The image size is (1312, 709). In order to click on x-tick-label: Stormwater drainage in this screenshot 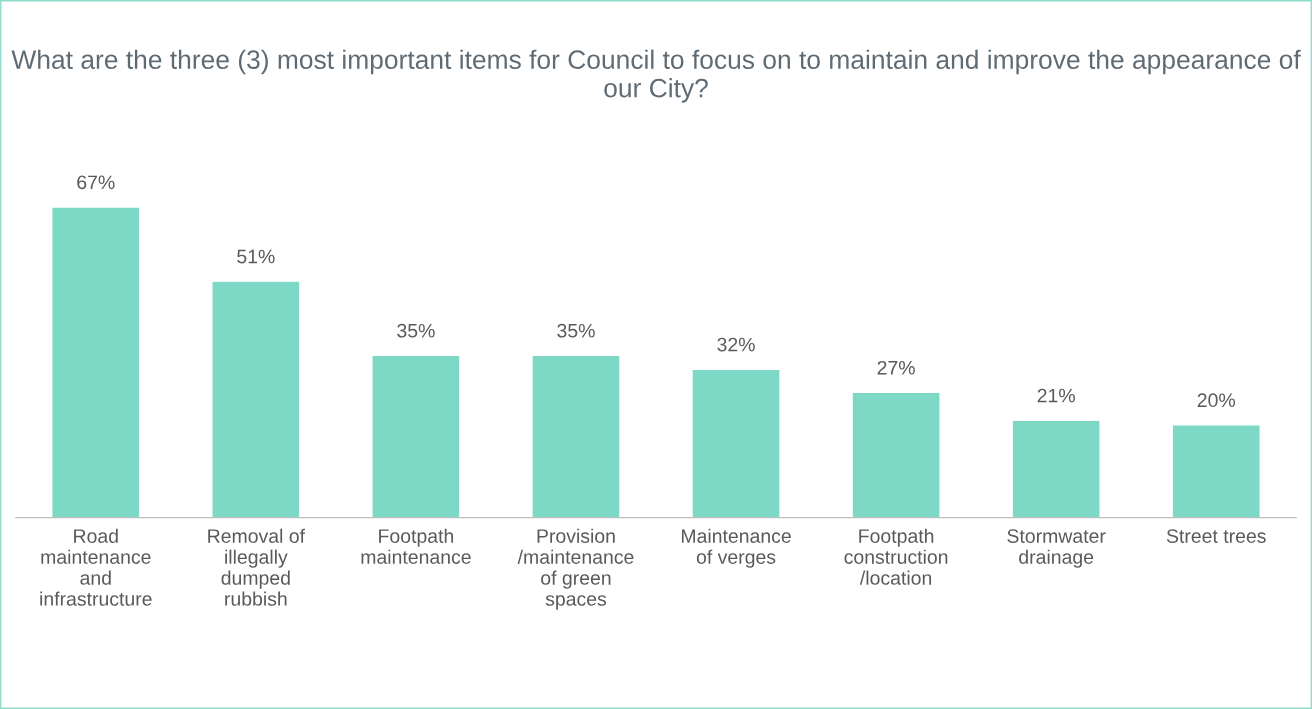, I will do `click(1056, 548)`.